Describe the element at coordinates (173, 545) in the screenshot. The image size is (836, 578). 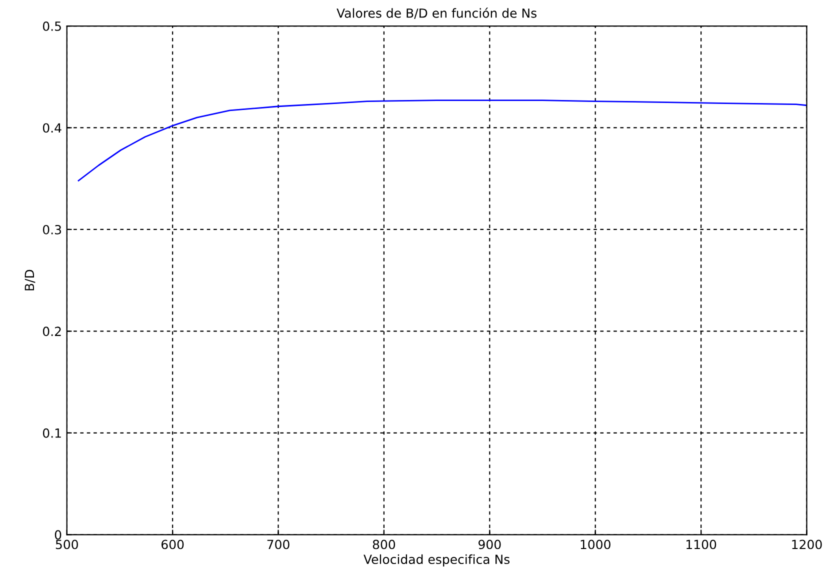
I see `x-tick-label: 600` at that location.